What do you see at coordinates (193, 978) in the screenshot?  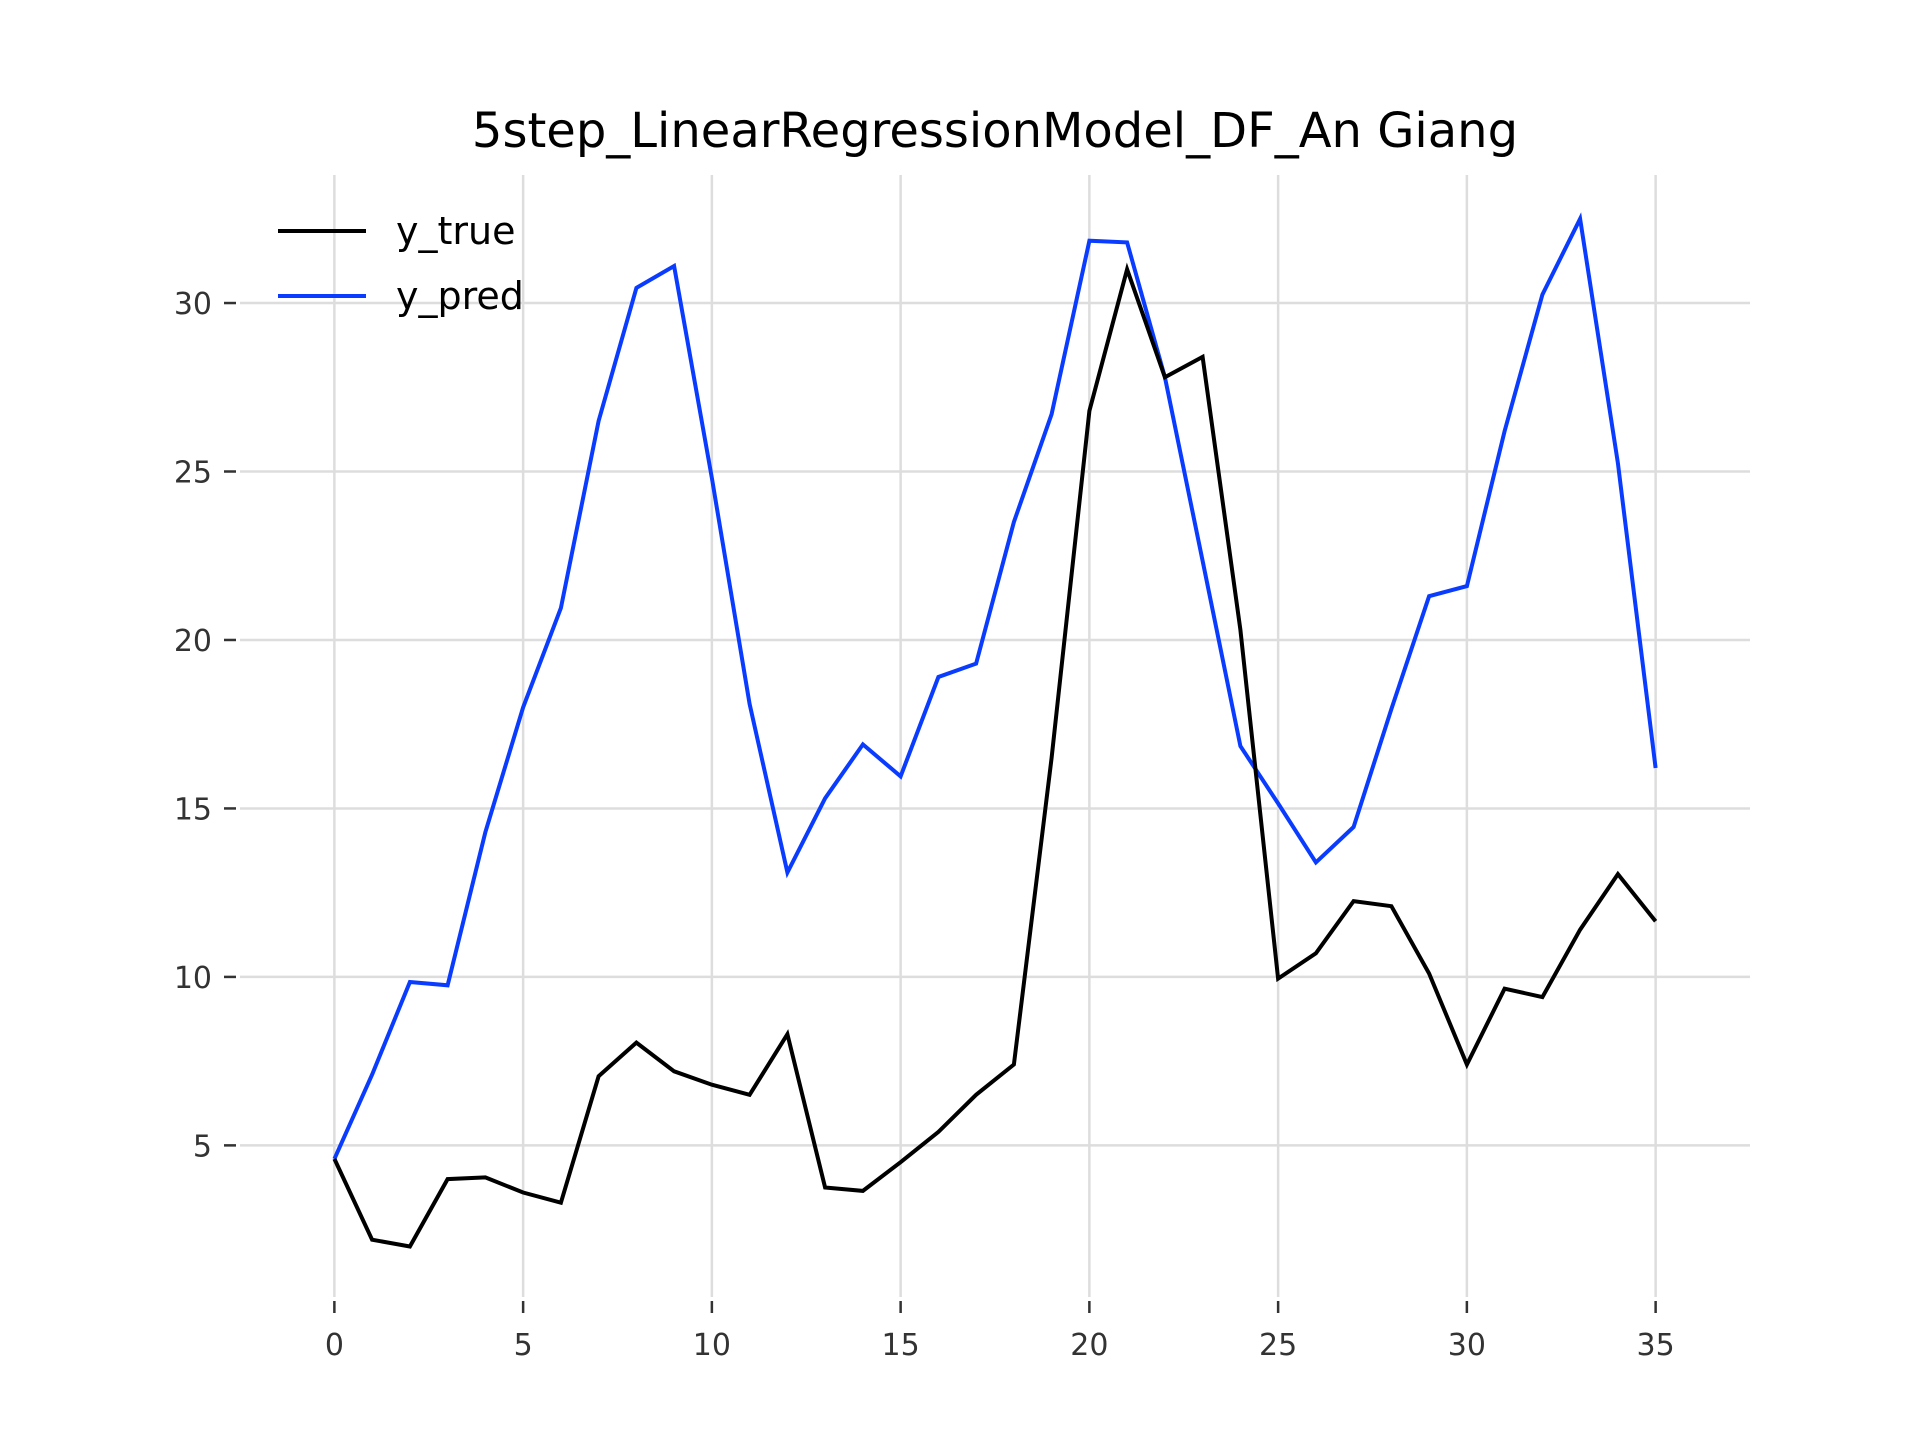 I see `y-tick-label: 10` at bounding box center [193, 978].